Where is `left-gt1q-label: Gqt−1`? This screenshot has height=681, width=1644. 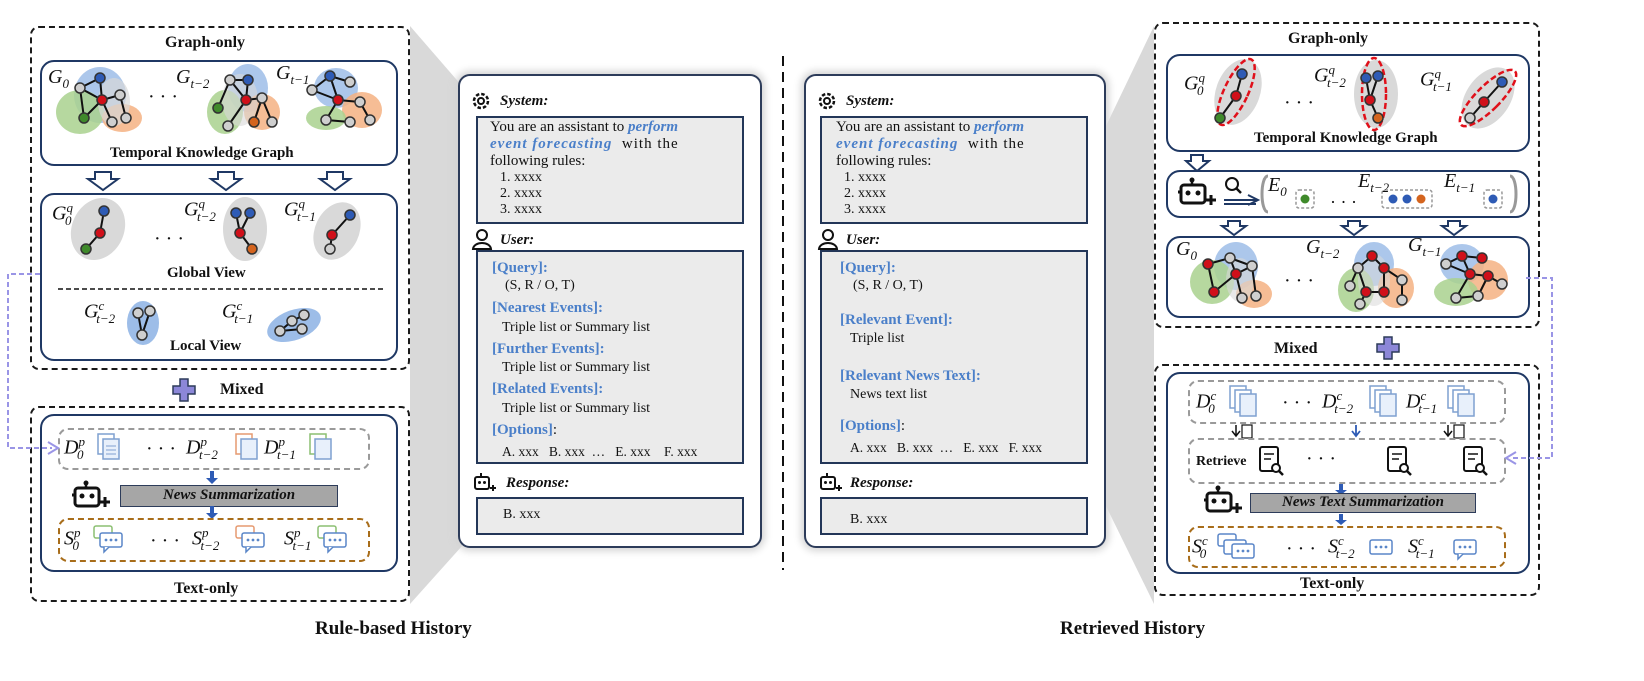
left-gt1q-label: Gqt−1 is located at coordinates (300, 210).